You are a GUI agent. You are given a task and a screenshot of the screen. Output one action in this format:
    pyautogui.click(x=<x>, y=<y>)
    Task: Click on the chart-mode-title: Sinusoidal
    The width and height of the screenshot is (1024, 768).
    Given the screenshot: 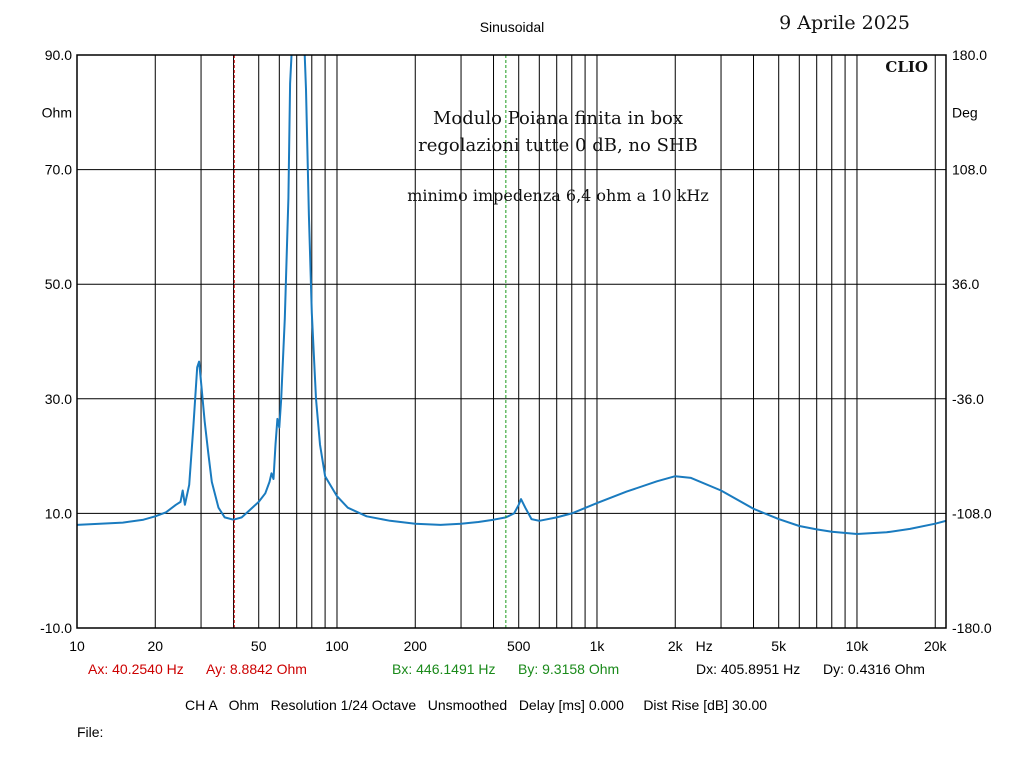 What is the action you would take?
    pyautogui.click(x=512, y=27)
    